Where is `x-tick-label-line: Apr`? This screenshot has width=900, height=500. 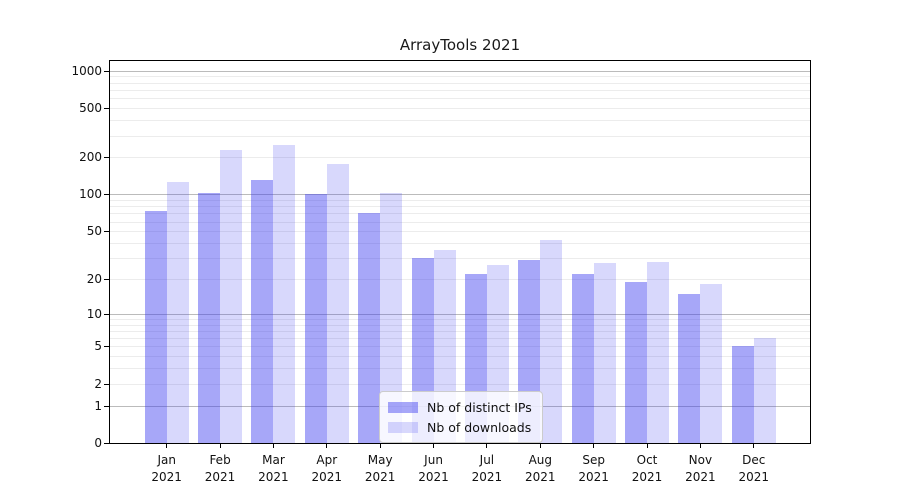 x-tick-label-line: Apr is located at coordinates (327, 460).